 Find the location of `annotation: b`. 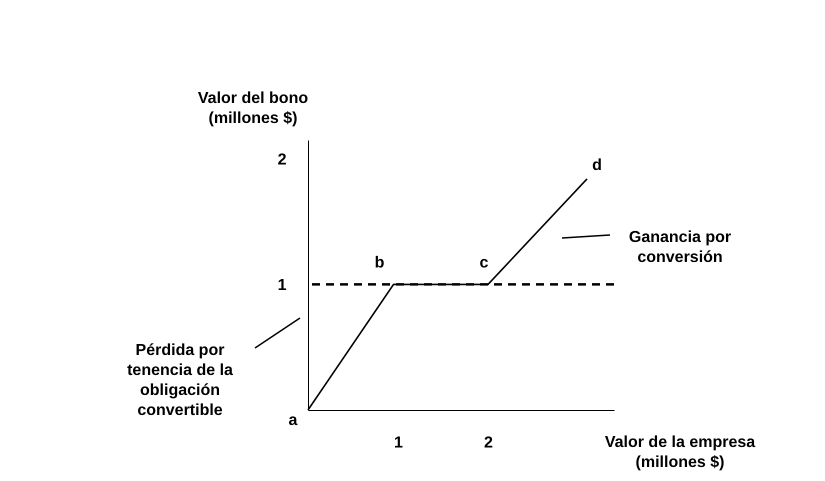

annotation: b is located at coordinates (379, 263).